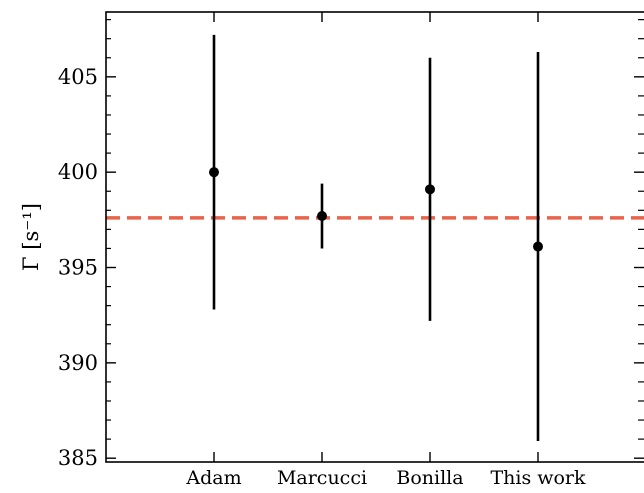 The width and height of the screenshot is (644, 493). I want to click on x-tick-label: Marcucci, so click(322, 478).